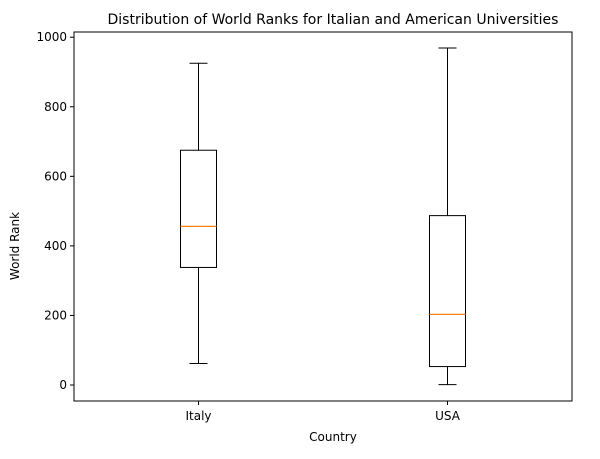  What do you see at coordinates (55, 107) in the screenshot?
I see `y-tick-label: 800` at bounding box center [55, 107].